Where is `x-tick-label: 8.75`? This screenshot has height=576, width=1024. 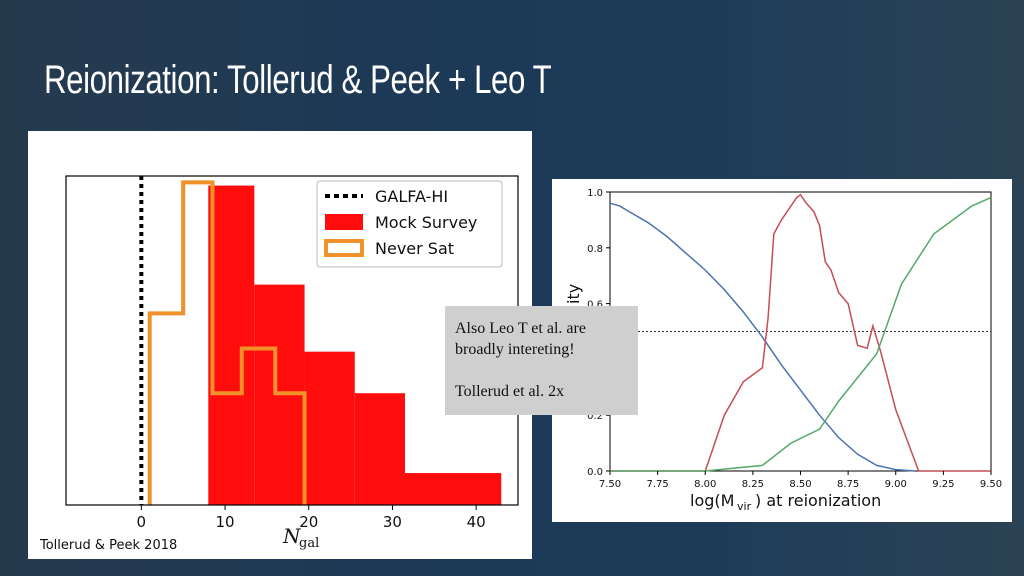 x-tick-label: 8.75 is located at coordinates (848, 484).